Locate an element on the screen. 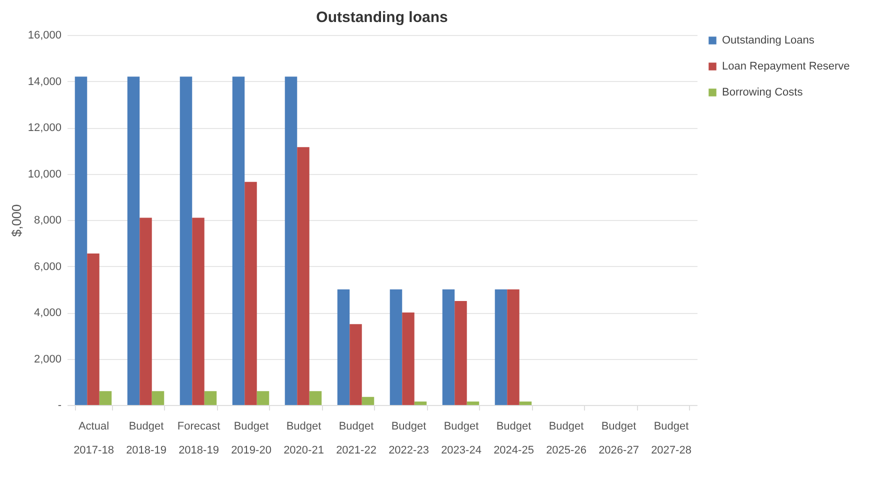 The height and width of the screenshot is (497, 885). x-tick-label: Actual 2017-18 is located at coordinates (94, 438).